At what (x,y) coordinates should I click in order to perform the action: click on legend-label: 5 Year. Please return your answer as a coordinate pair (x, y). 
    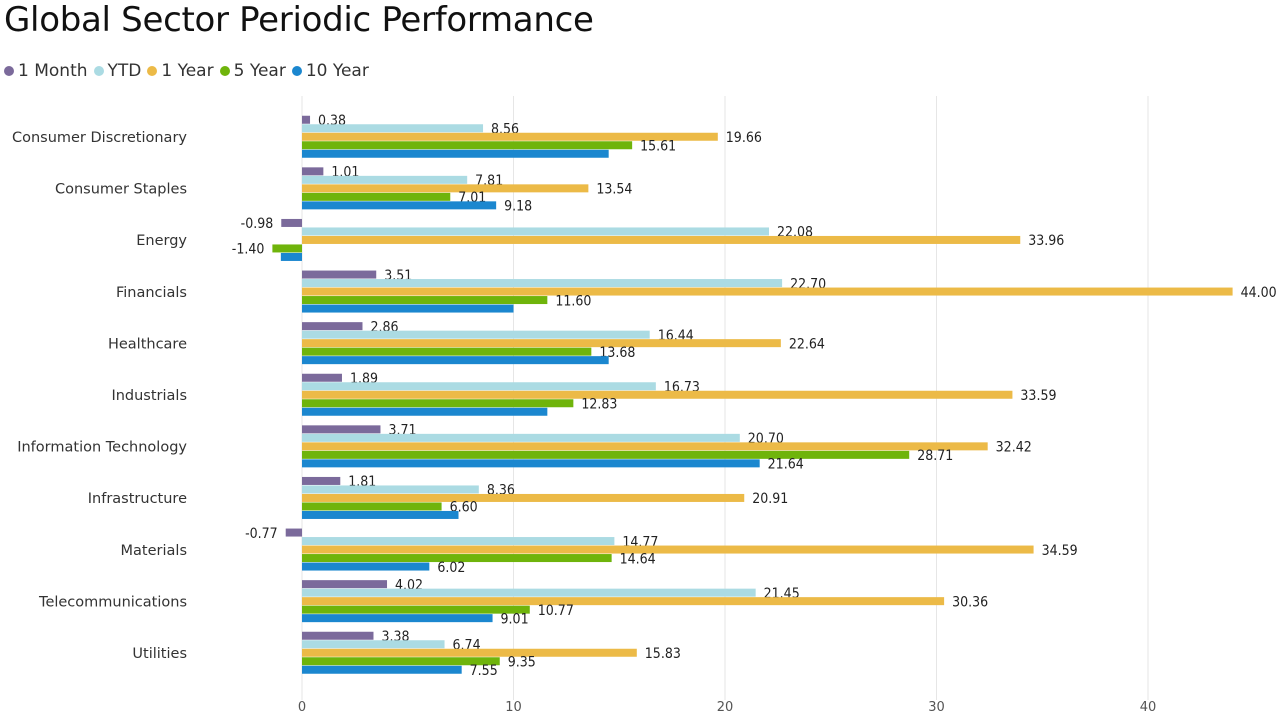
    Looking at the image, I should click on (259, 71).